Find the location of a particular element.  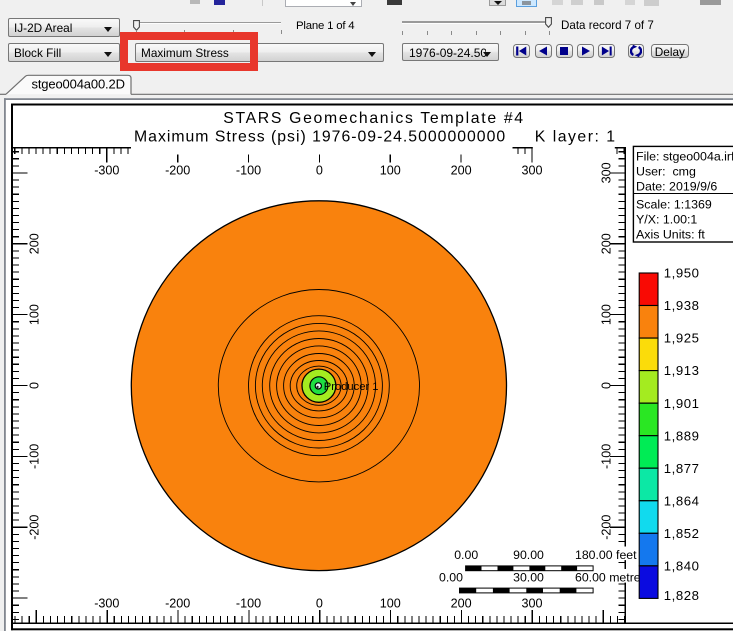

svg-text: 1,864 is located at coordinates (682, 500).